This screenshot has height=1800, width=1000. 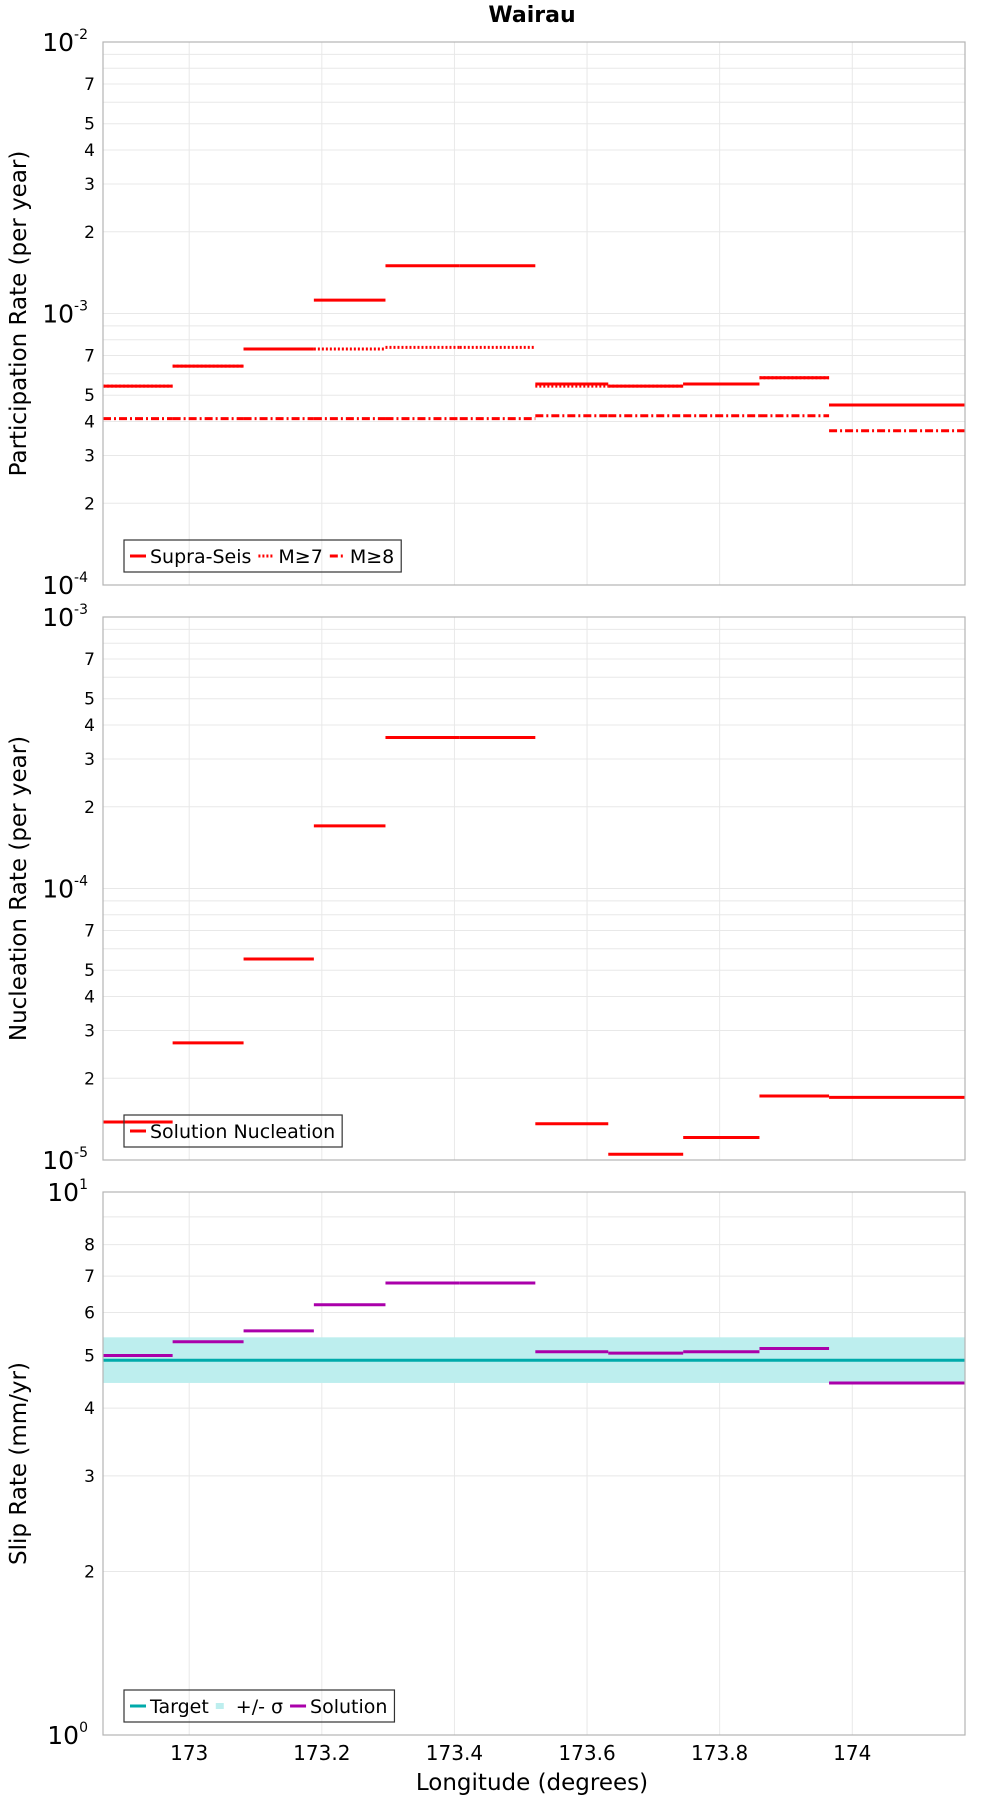 I want to click on legend-item: M≥8, so click(x=361, y=557).